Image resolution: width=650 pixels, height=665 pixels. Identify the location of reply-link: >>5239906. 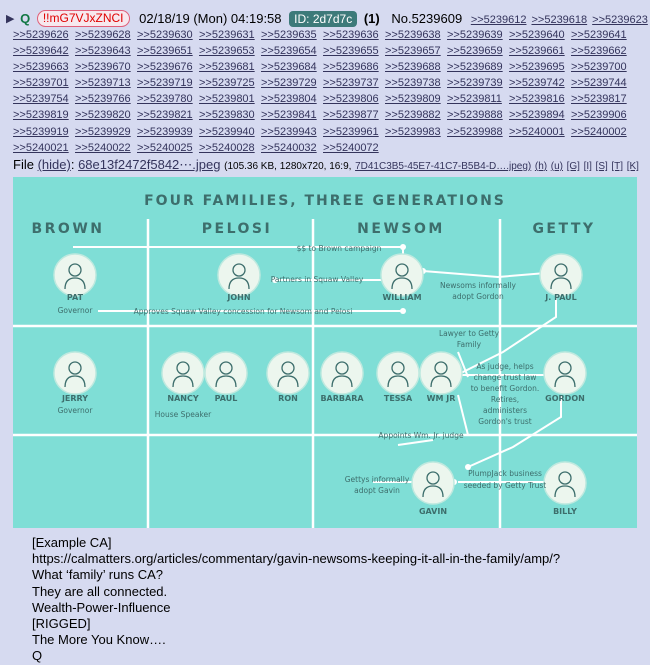
(599, 115).